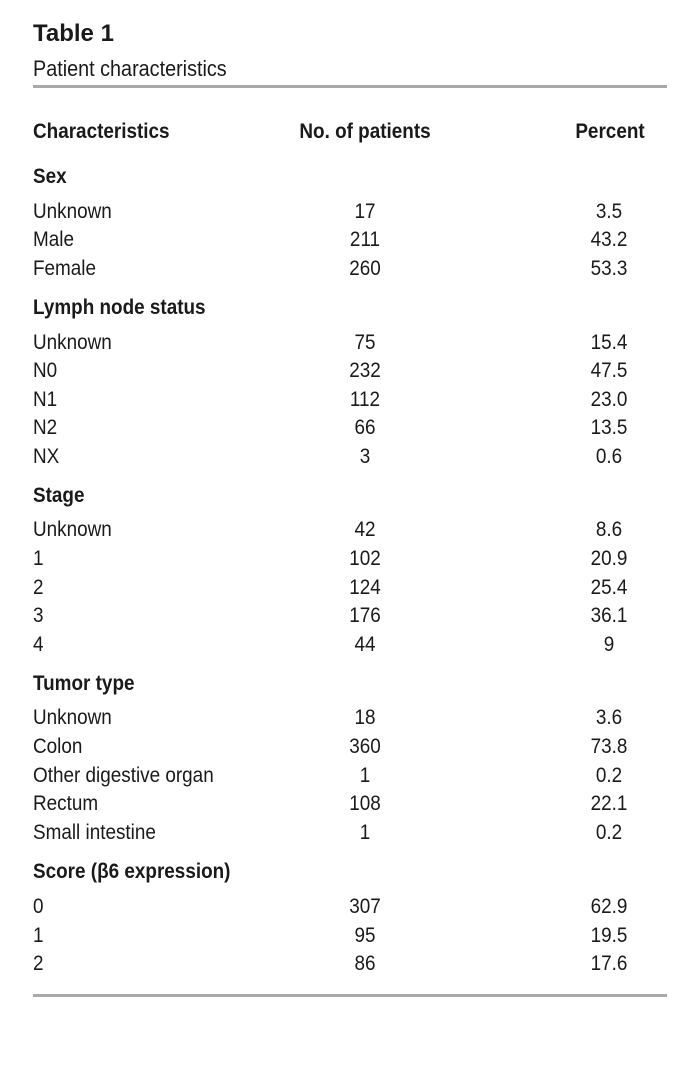  Describe the element at coordinates (609, 803) in the screenshot. I see `row-percent: 22.1` at that location.